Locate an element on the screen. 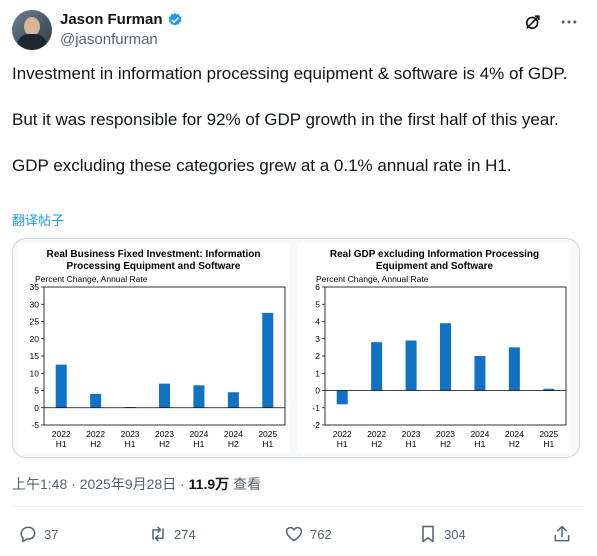 The width and height of the screenshot is (597, 556). like-button: 762 is located at coordinates (308, 534).